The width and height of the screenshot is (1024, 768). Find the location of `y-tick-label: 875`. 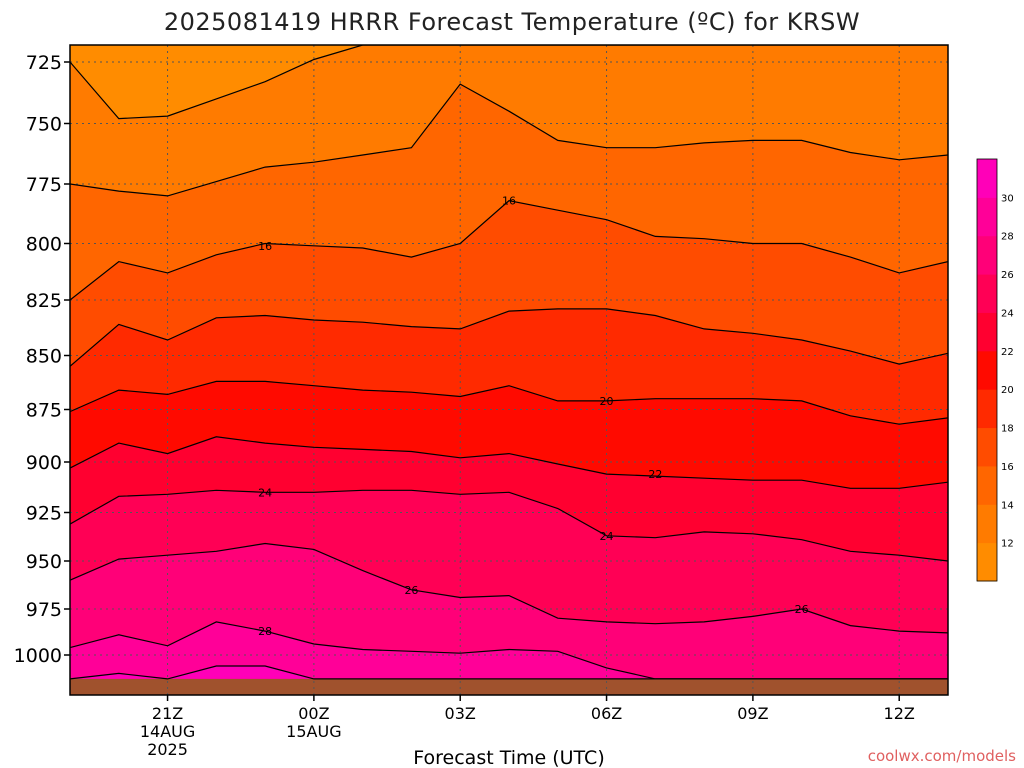

y-tick-label: 875 is located at coordinates (44, 411).